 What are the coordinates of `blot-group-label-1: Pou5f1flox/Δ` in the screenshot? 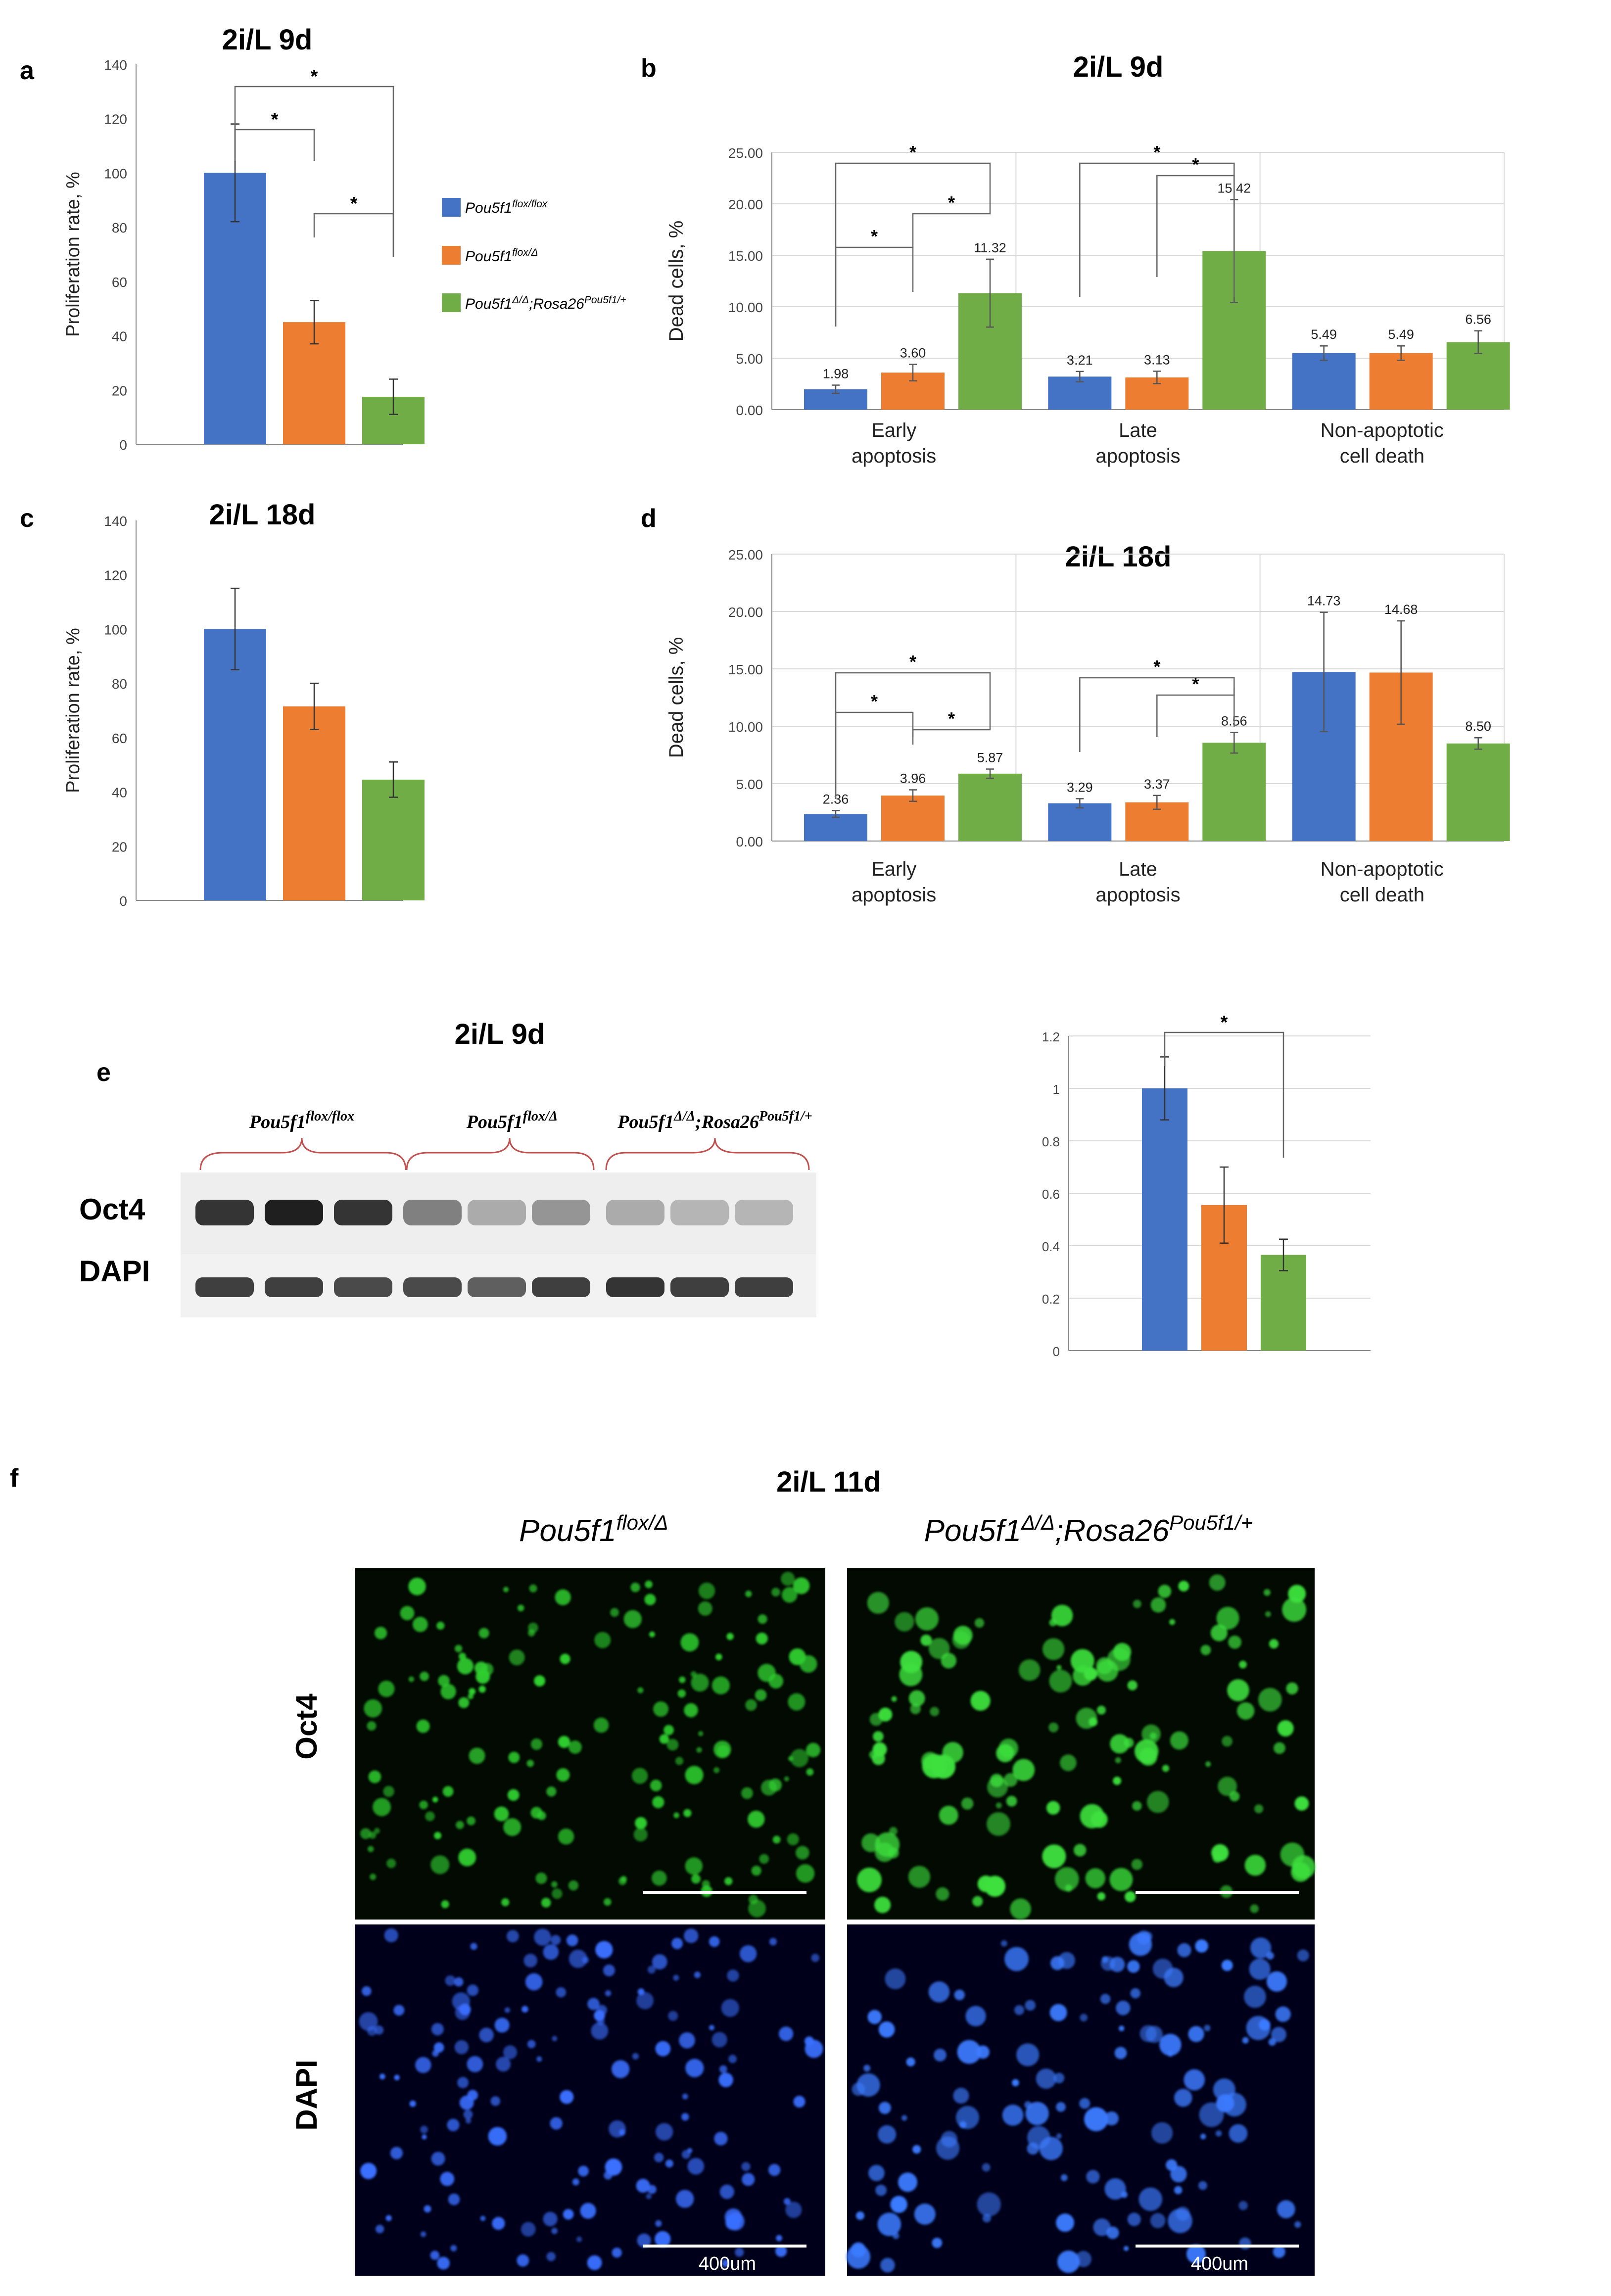 It's located at (512, 1121).